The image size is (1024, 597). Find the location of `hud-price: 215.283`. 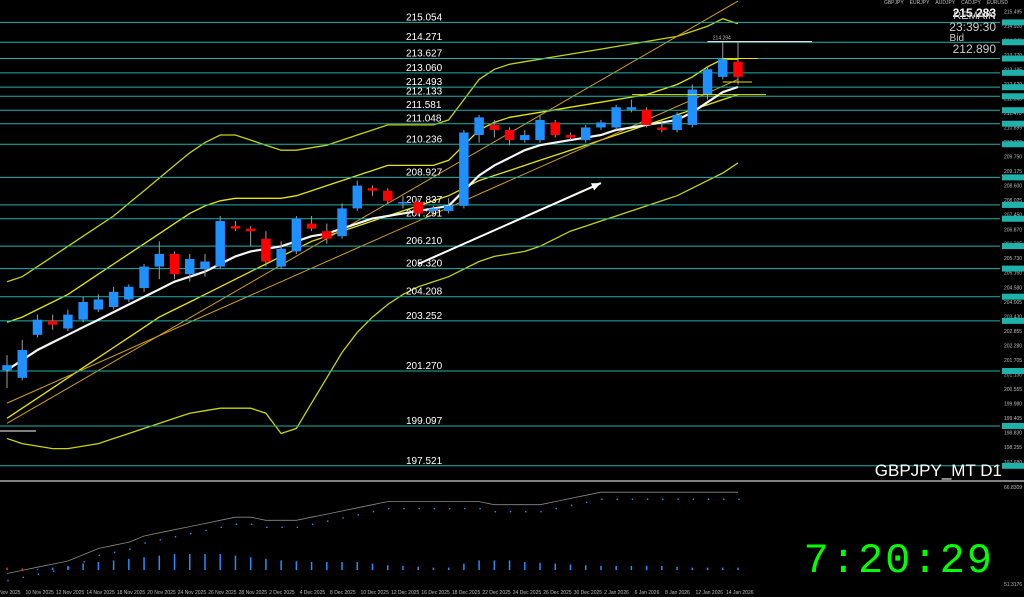

hud-price: 215.283 is located at coordinates (974, 13).